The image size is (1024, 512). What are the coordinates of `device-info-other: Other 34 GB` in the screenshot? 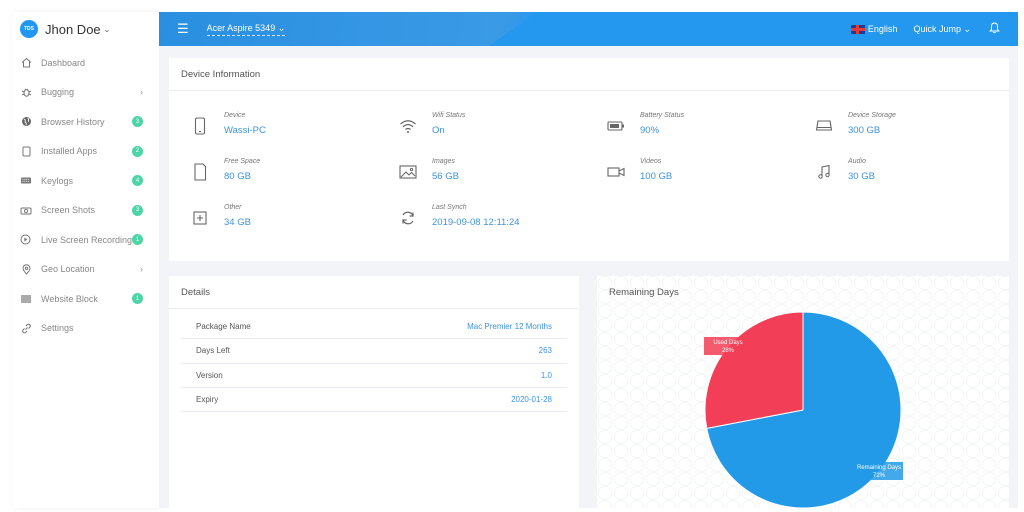 It's located at (221, 215).